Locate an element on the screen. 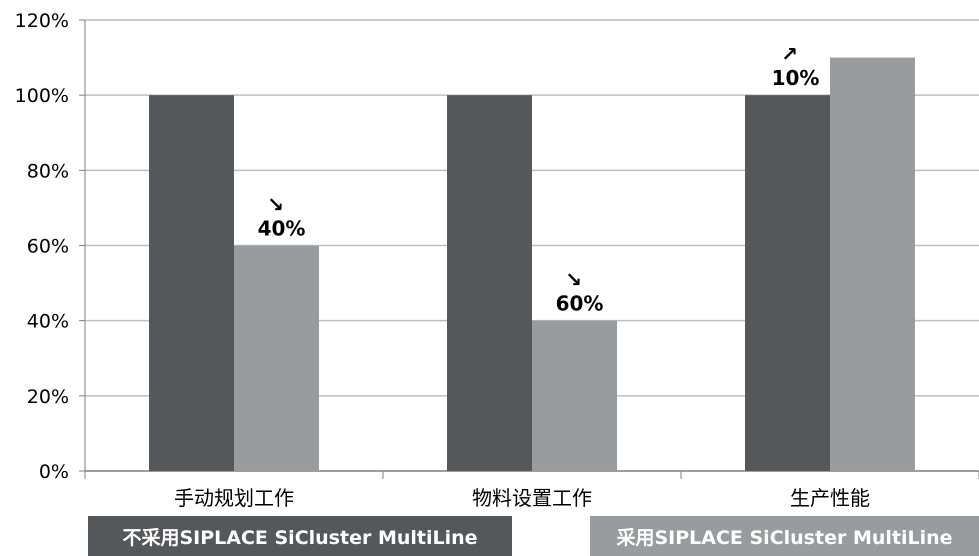 The width and height of the screenshot is (979, 556). y-tick-label: 20% is located at coordinates (48, 397).